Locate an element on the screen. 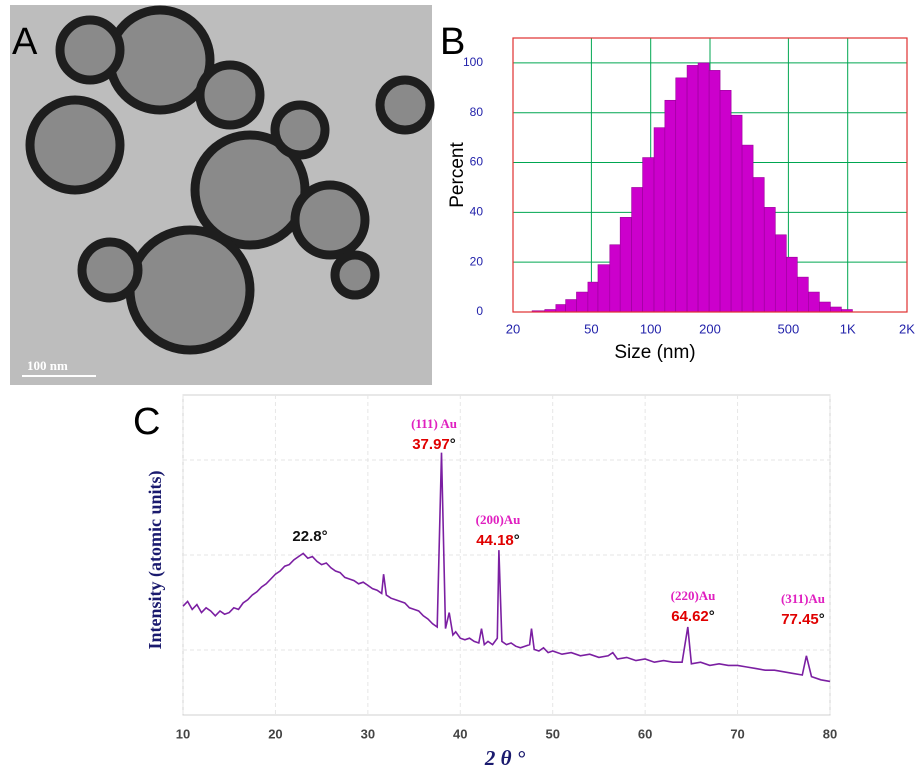  y-tick-label: 80 is located at coordinates (477, 112).